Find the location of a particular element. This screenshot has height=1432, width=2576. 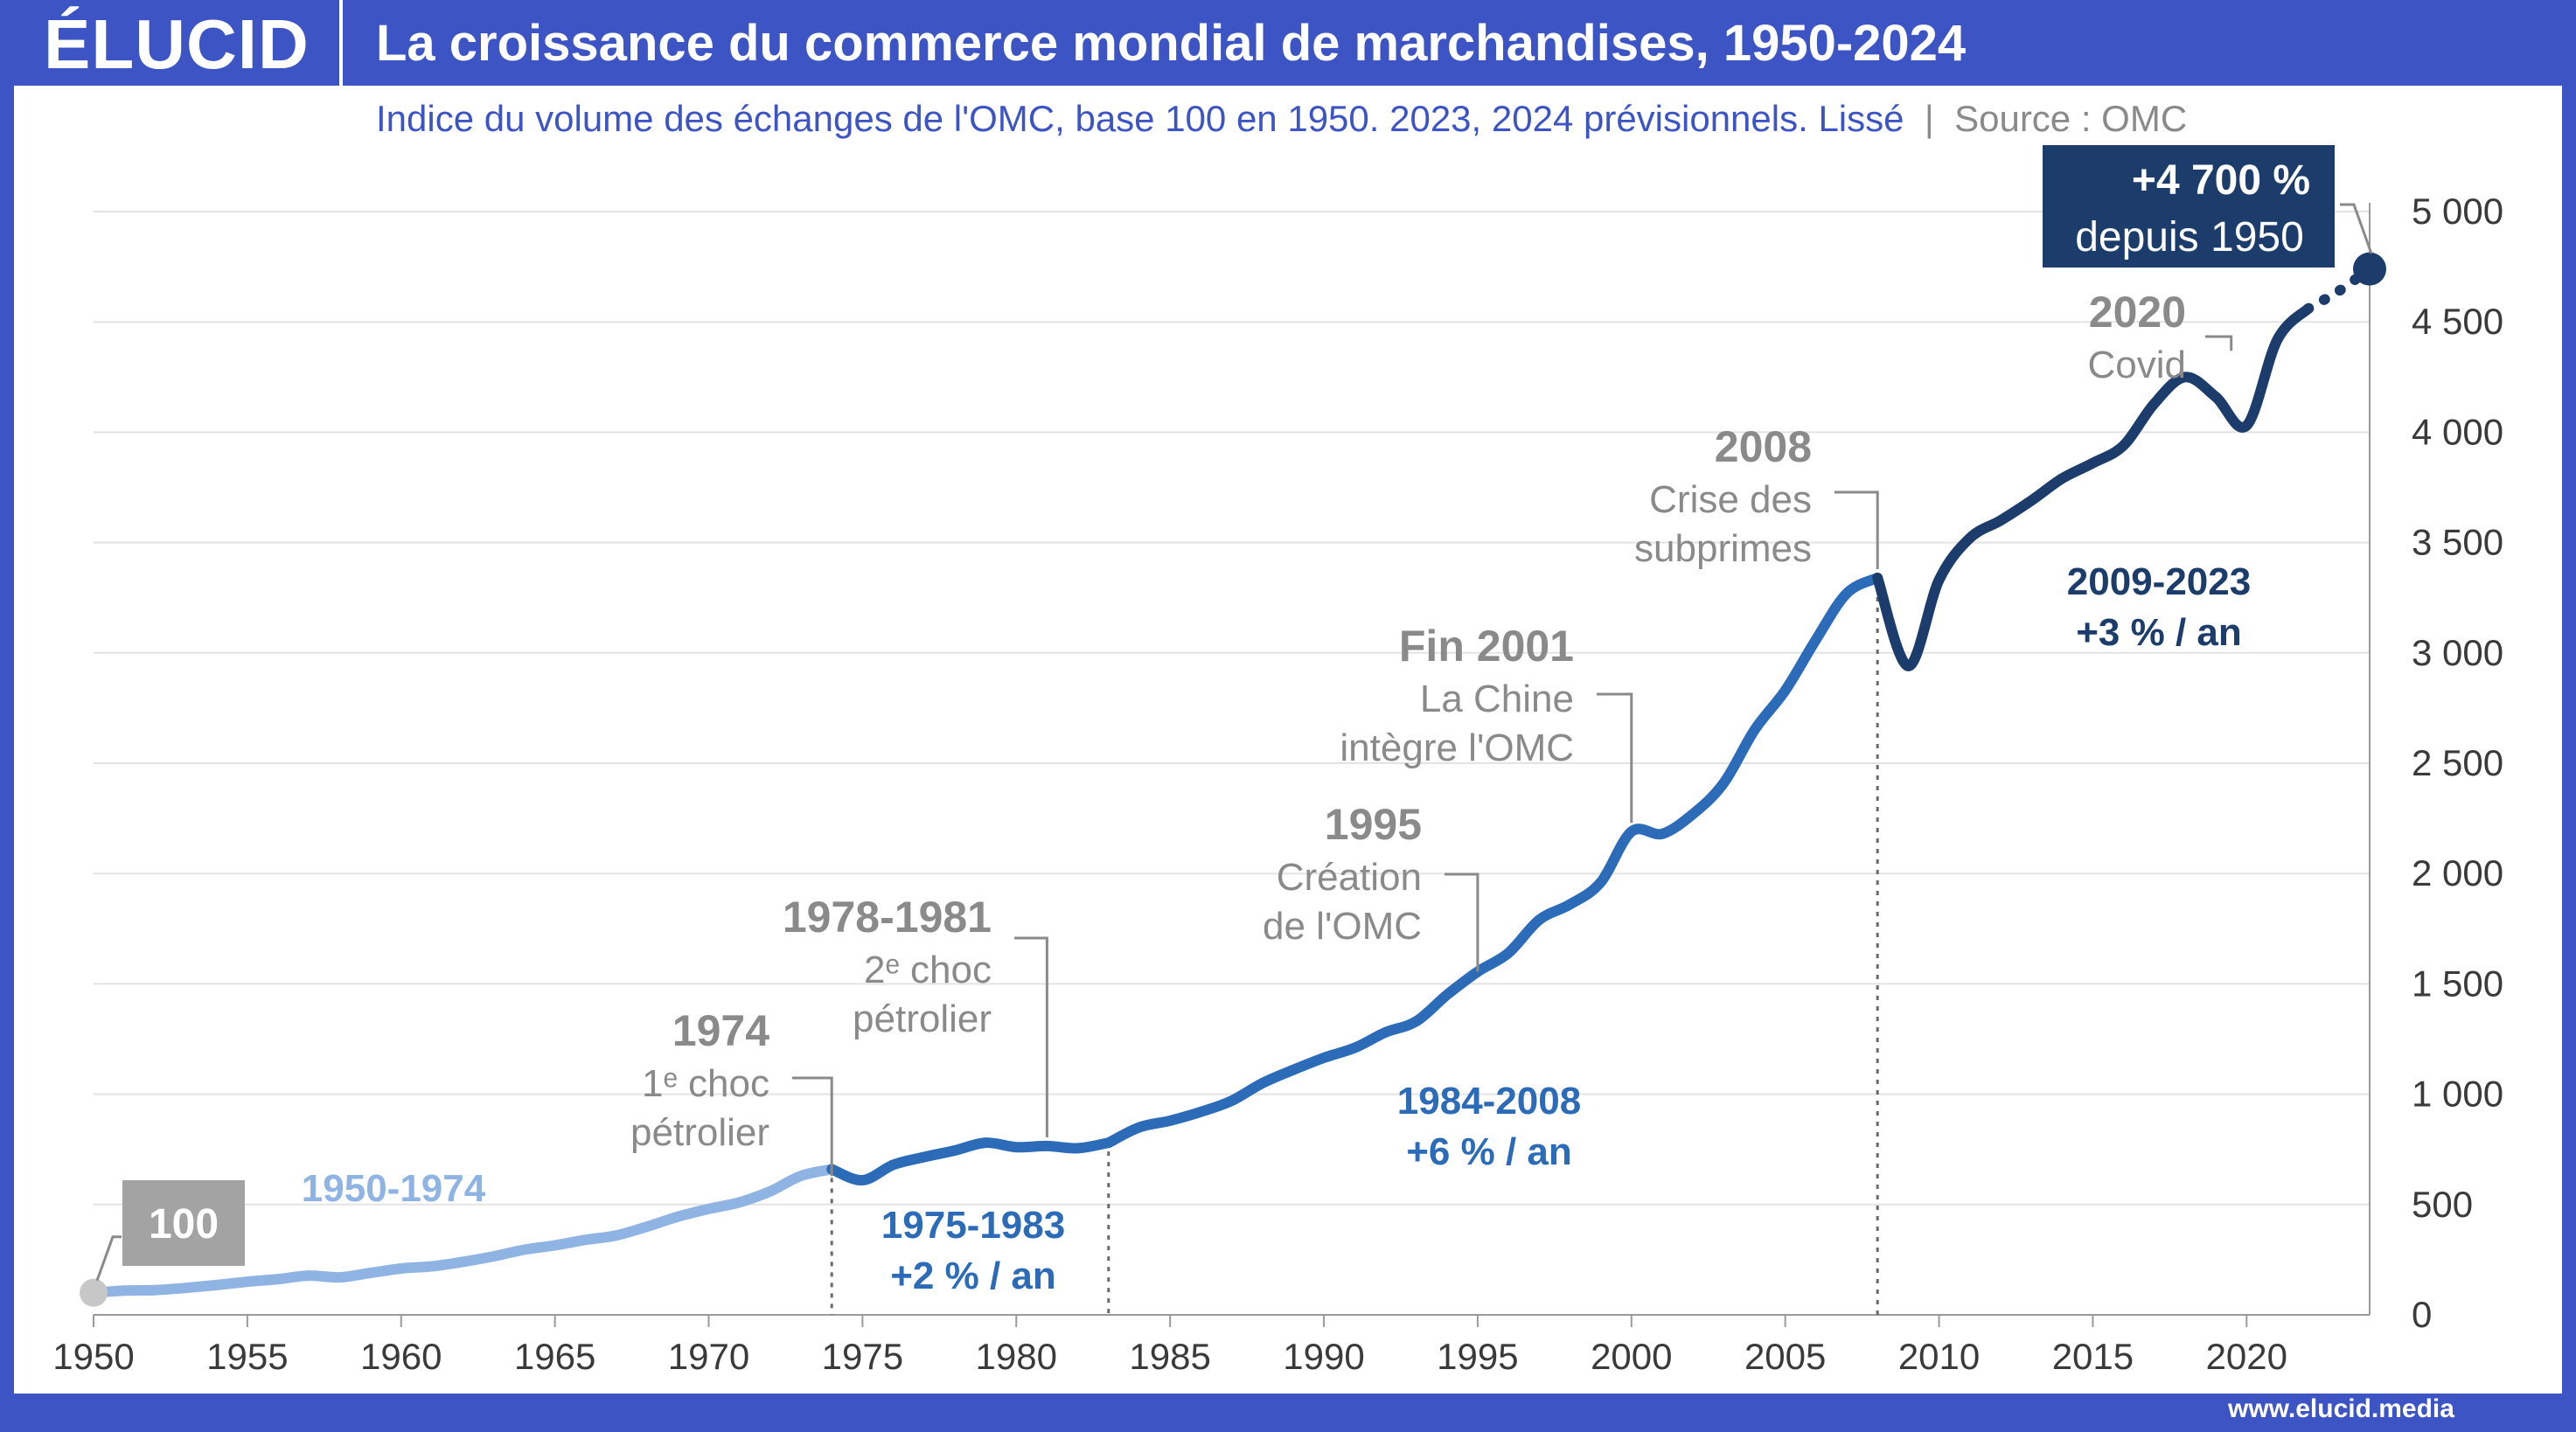

y-tick-label: 0 is located at coordinates (2422, 1314).